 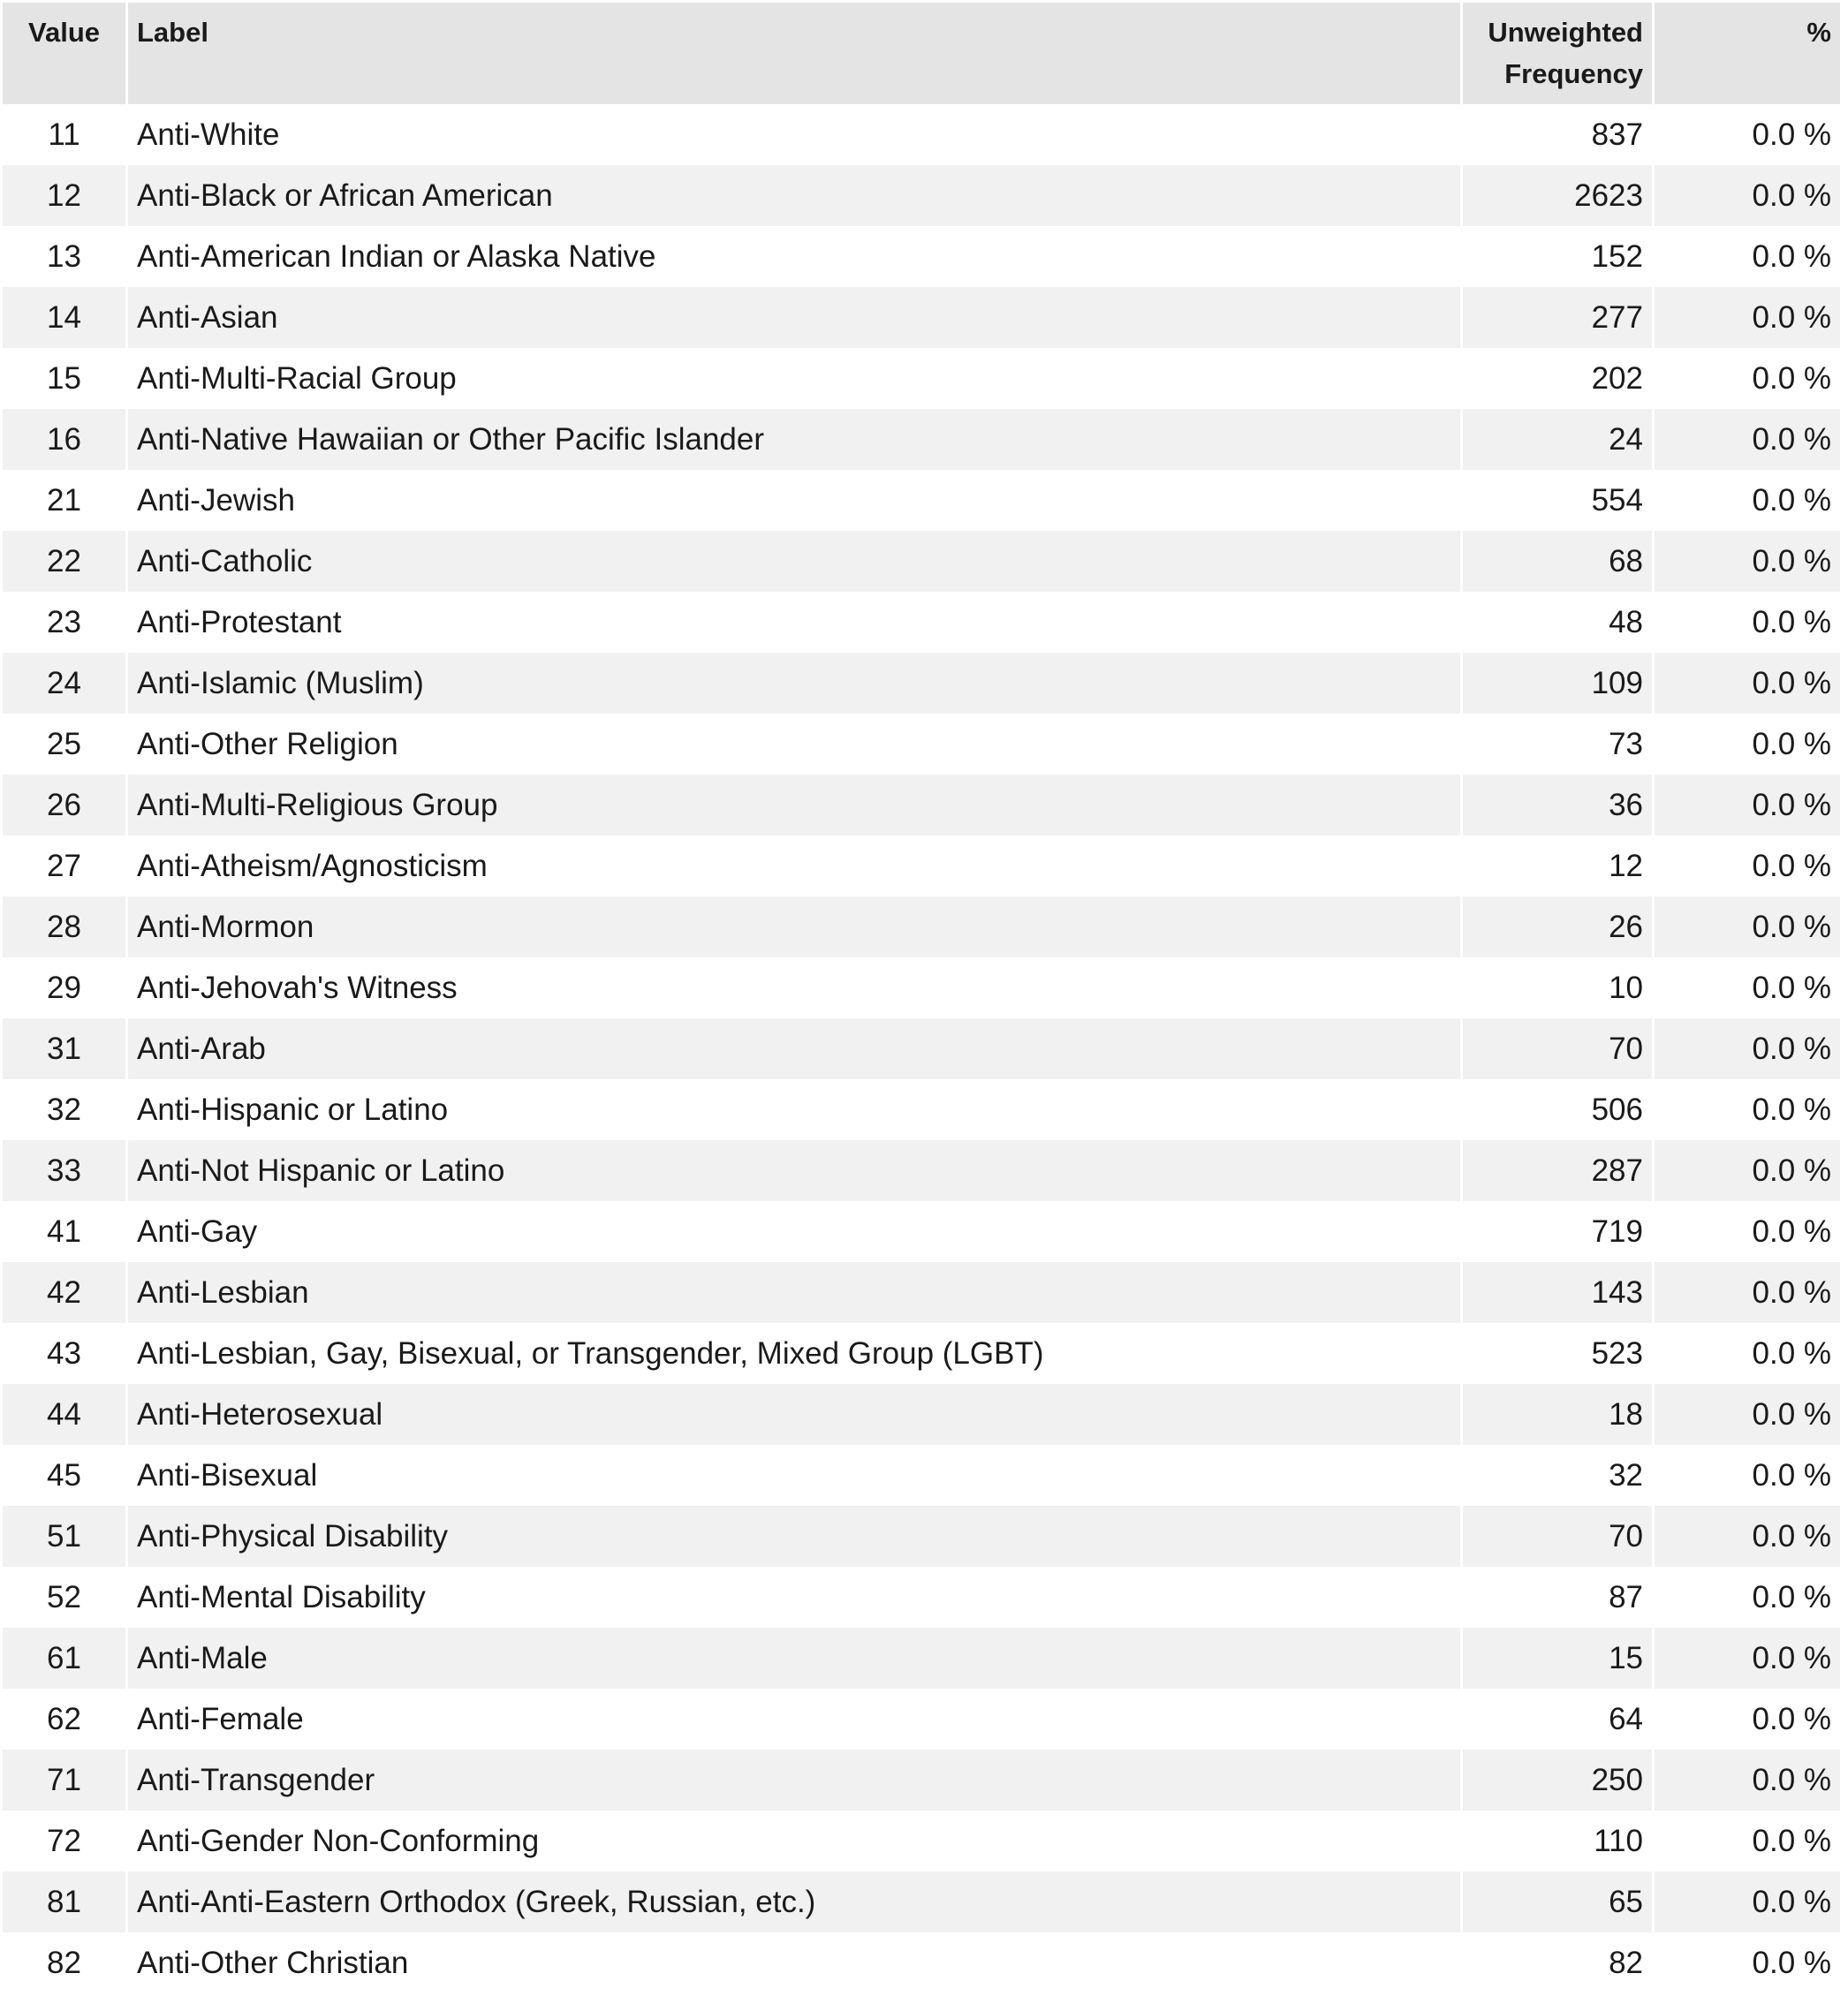 What do you see at coordinates (794, 926) in the screenshot?
I see `label-cell: Anti-Mormon` at bounding box center [794, 926].